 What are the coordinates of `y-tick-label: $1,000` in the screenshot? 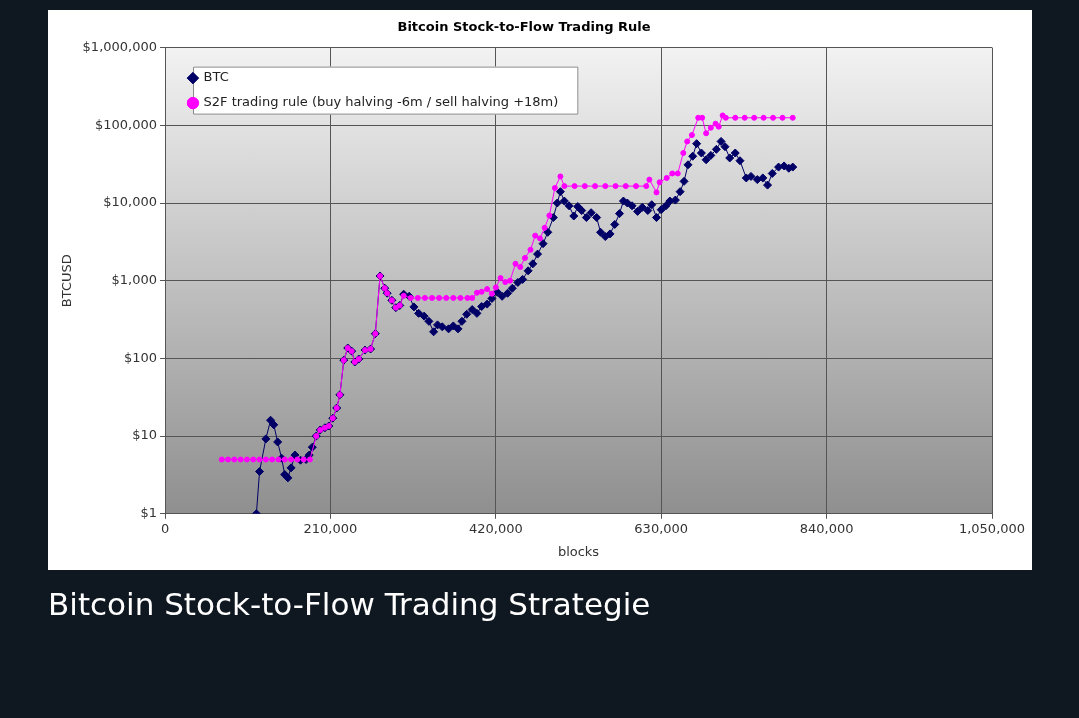 It's located at (134, 280).